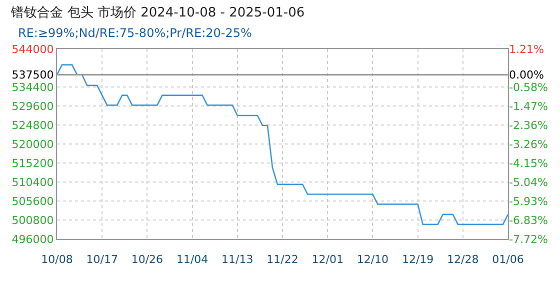  Describe the element at coordinates (192, 259) in the screenshot. I see `x-tick-label: 11/04` at that location.